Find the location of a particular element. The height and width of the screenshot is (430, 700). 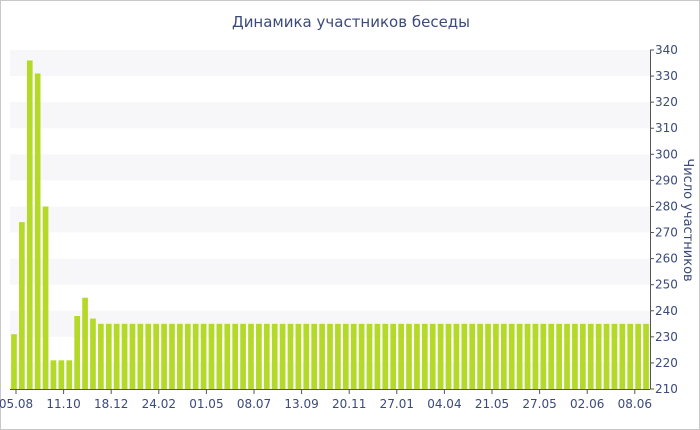

x-tick-label: 20.11 is located at coordinates (349, 404).